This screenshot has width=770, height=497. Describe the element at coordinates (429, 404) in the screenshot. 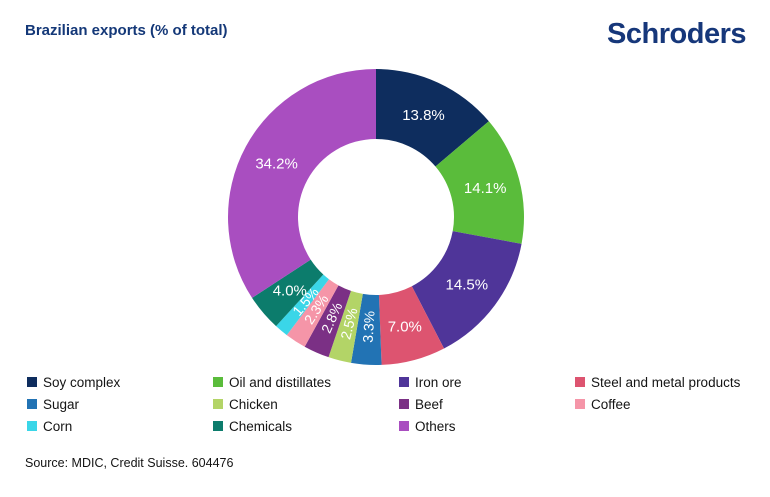

I see `legend-label: Beef` at that location.